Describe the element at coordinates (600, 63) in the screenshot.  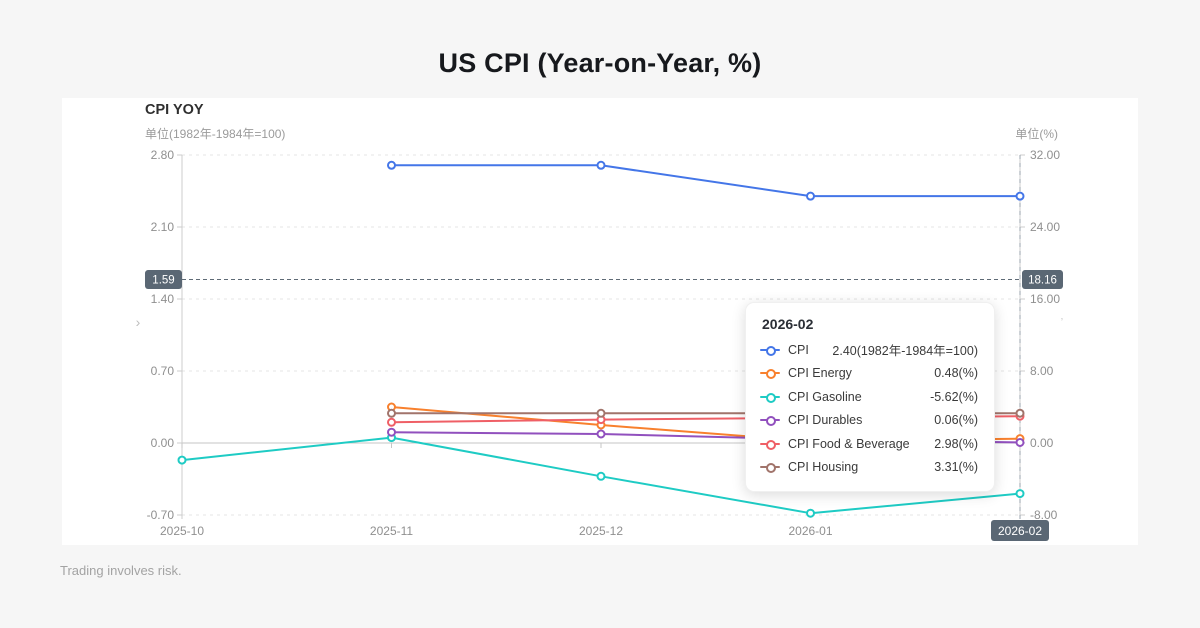
I see `page-title: US CPI (Year-on-Year, %)` at that location.